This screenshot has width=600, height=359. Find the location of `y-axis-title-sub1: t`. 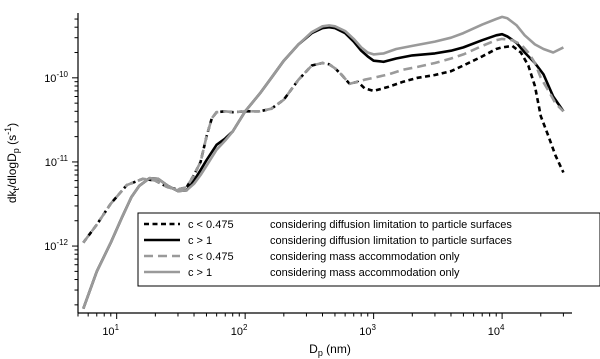

y-axis-title-sub1: t is located at coordinates (16, 188).